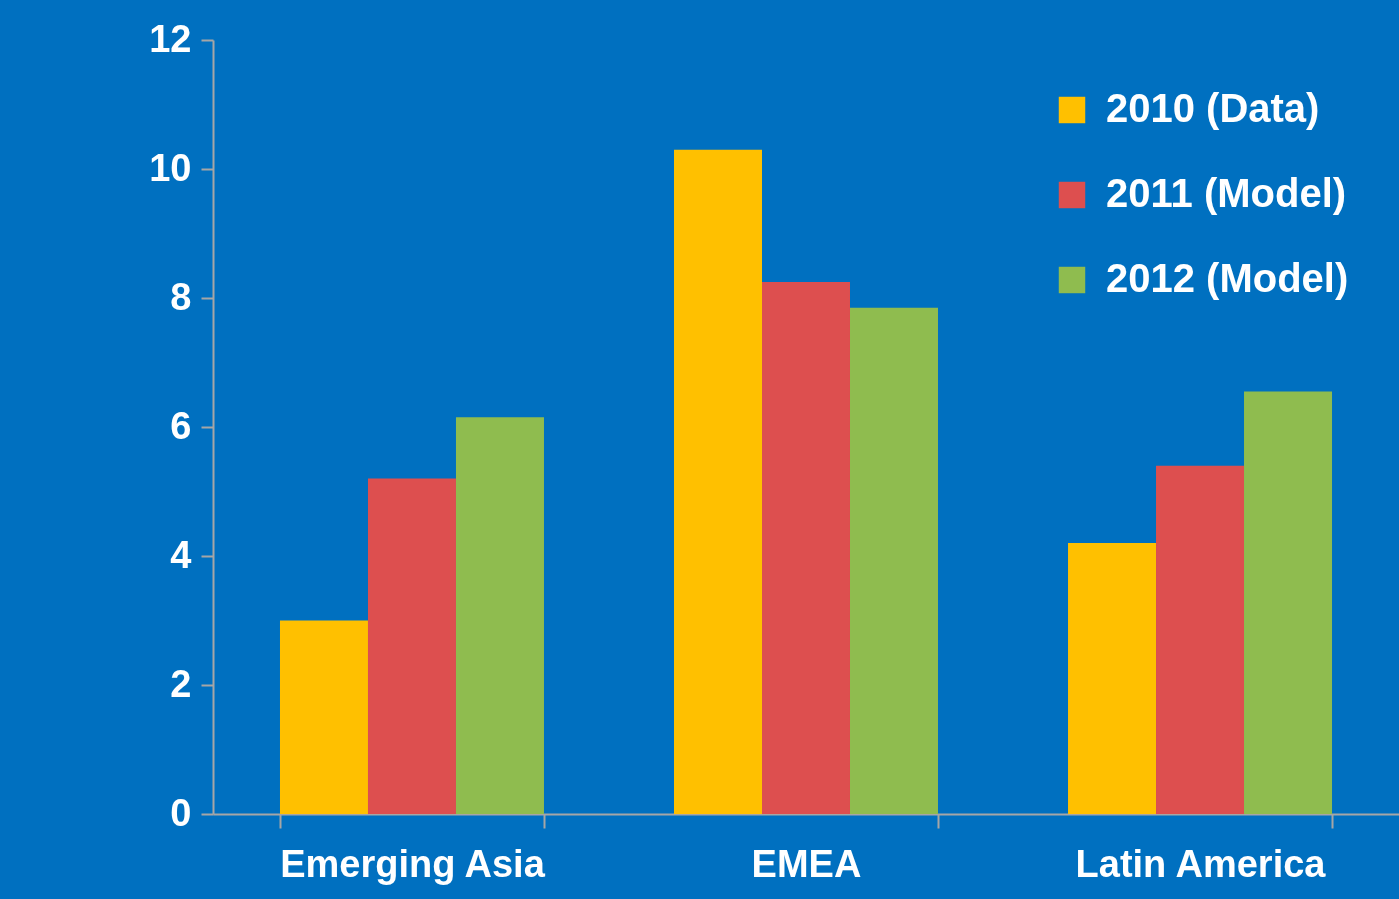 The width and height of the screenshot is (1399, 899). Describe the element at coordinates (413, 863) in the screenshot. I see `x-tick-label: Emerging Asia` at that location.